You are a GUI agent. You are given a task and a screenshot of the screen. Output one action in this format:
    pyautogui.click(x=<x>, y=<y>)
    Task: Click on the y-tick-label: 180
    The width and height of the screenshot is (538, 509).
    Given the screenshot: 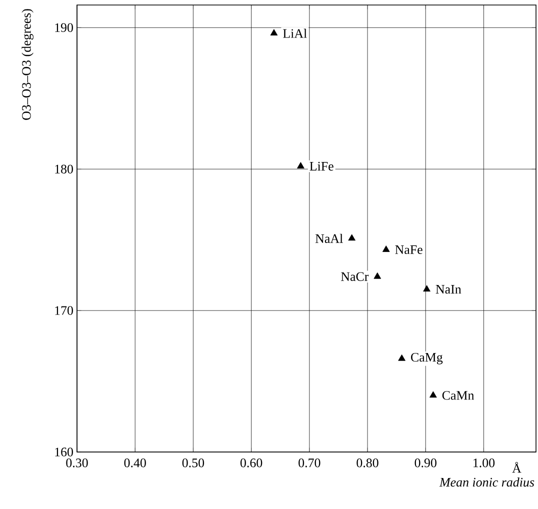 What is the action you would take?
    pyautogui.click(x=64, y=169)
    